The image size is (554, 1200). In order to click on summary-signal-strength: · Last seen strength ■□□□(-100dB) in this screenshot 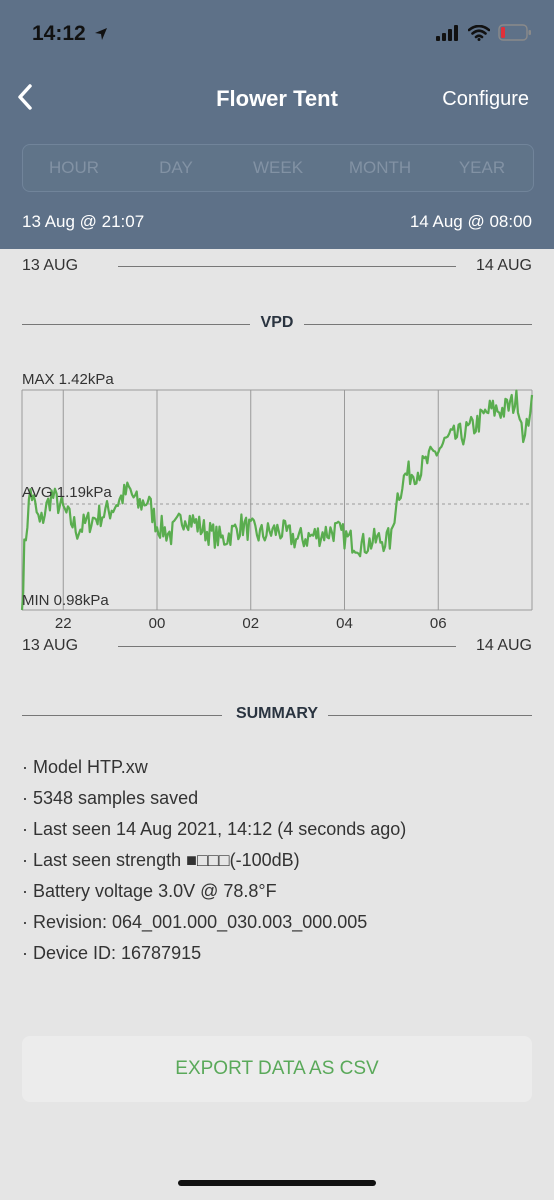, I will do `click(161, 860)`.